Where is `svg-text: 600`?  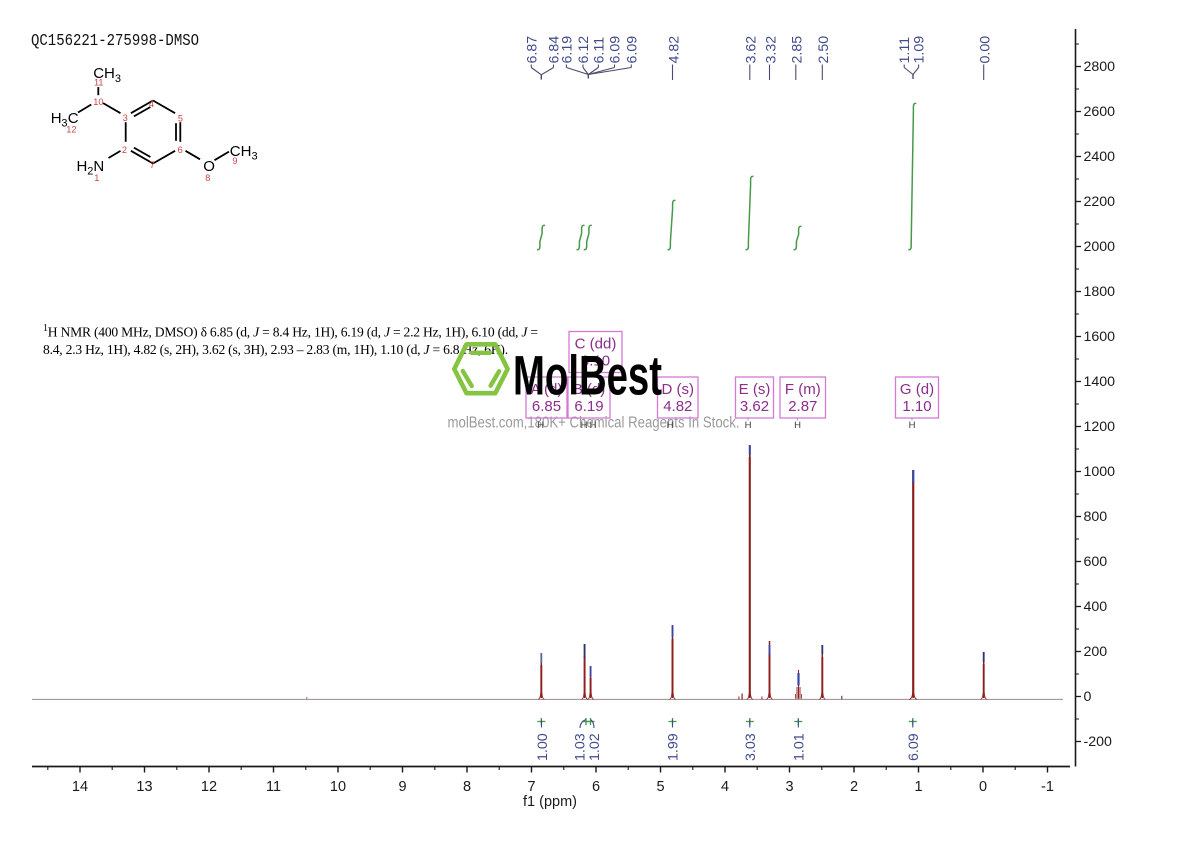 svg-text: 600 is located at coordinates (1096, 562).